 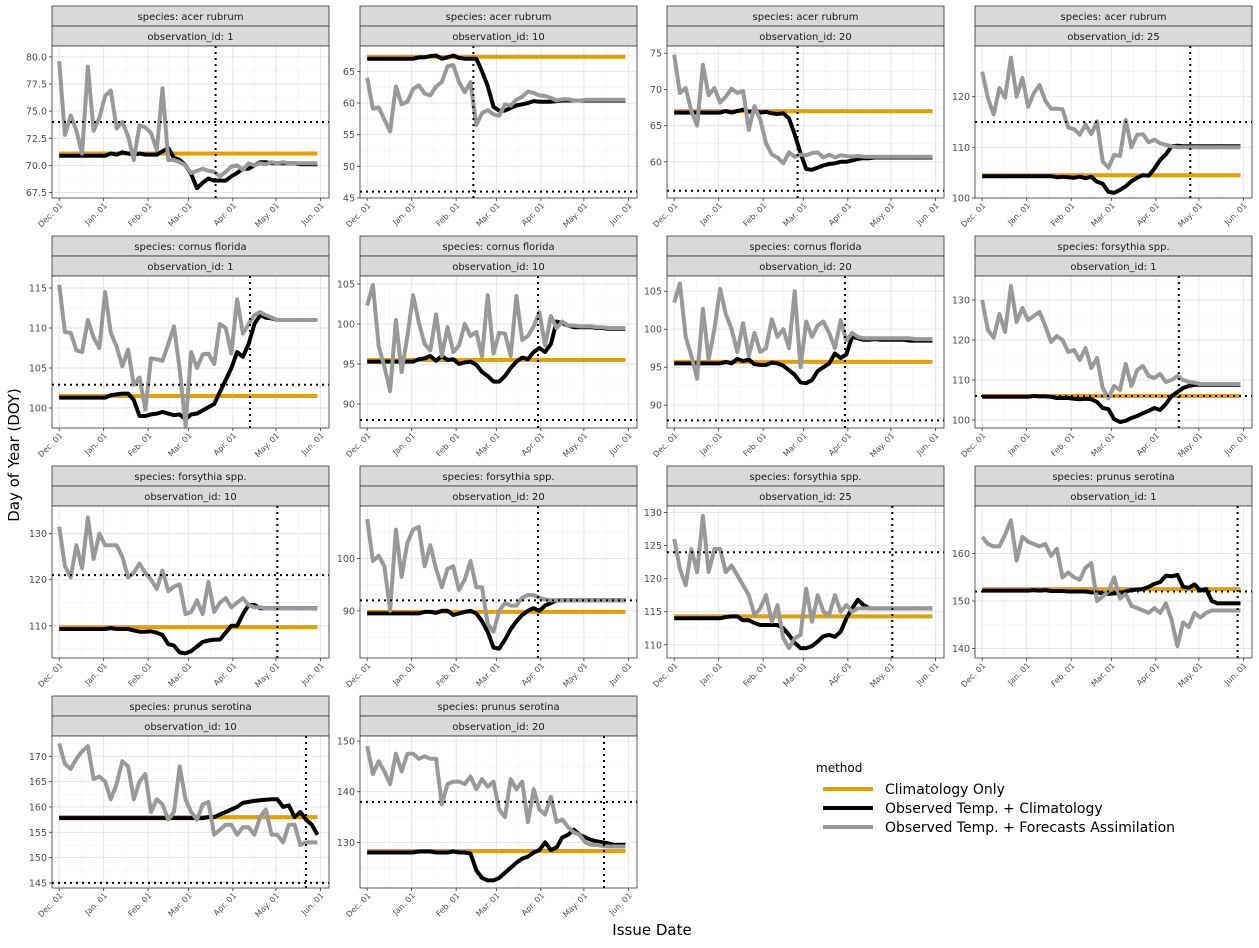 What do you see at coordinates (349, 167) in the screenshot?
I see `y-tick-label: 50` at bounding box center [349, 167].